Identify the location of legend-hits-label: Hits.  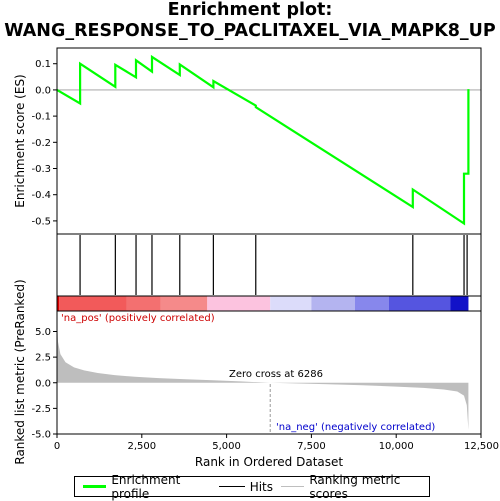
(261, 486).